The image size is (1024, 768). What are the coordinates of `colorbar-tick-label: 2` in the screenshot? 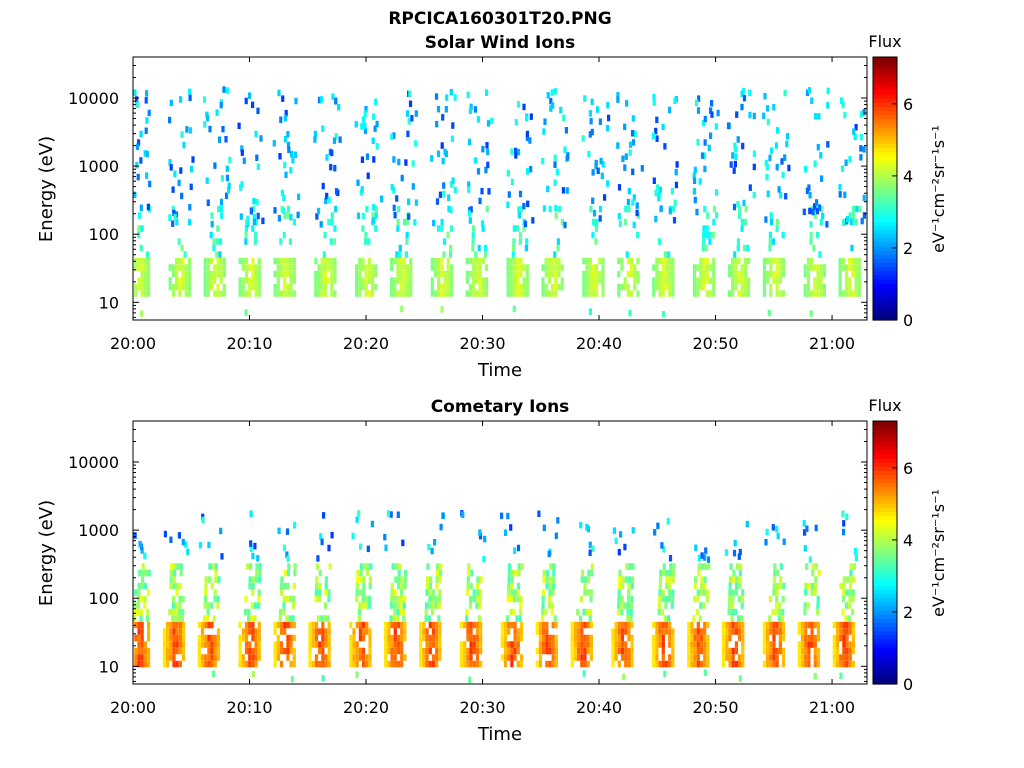 It's located at (908, 612).